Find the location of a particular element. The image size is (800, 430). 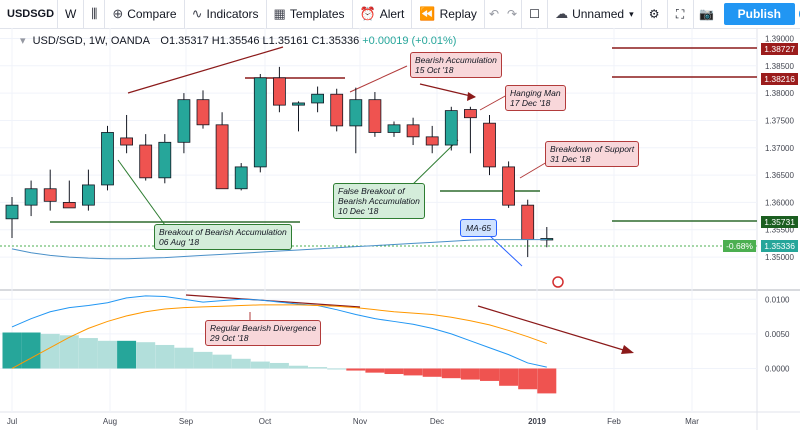

hanging-man-label: Hanging Man 17 Dec '18 is located at coordinates (535, 98).